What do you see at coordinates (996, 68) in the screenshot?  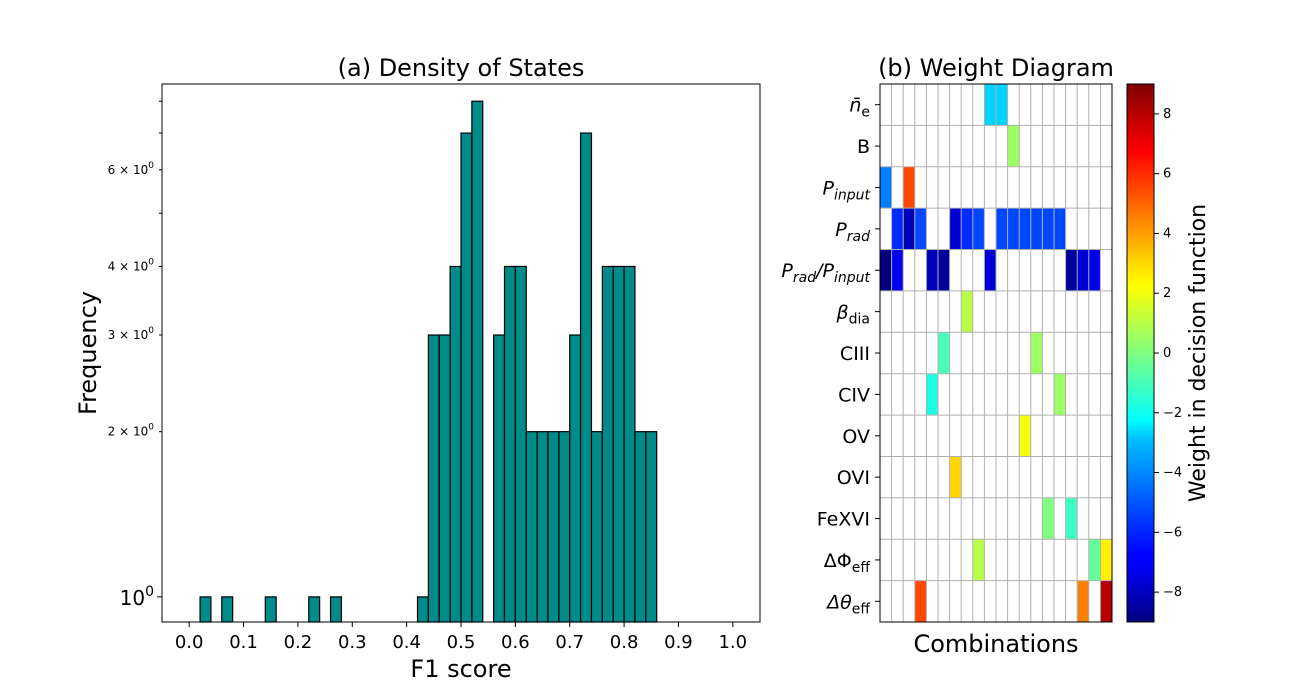 I see `weight-diagram-title: (b) Weight Diagram` at bounding box center [996, 68].